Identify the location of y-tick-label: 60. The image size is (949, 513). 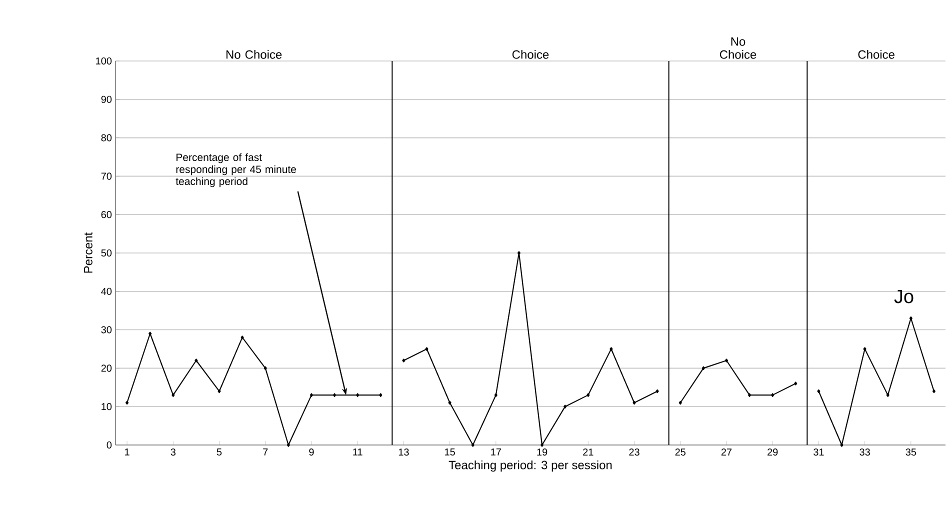
(106, 214).